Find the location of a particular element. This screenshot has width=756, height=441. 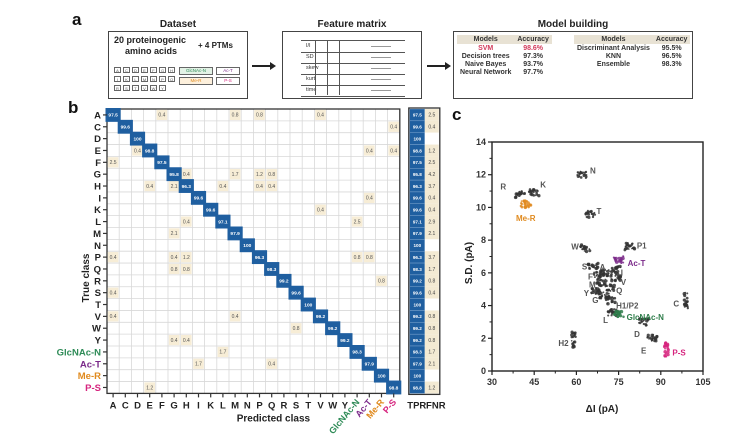

amino-acid-chip: V is located at coordinates (144, 88).